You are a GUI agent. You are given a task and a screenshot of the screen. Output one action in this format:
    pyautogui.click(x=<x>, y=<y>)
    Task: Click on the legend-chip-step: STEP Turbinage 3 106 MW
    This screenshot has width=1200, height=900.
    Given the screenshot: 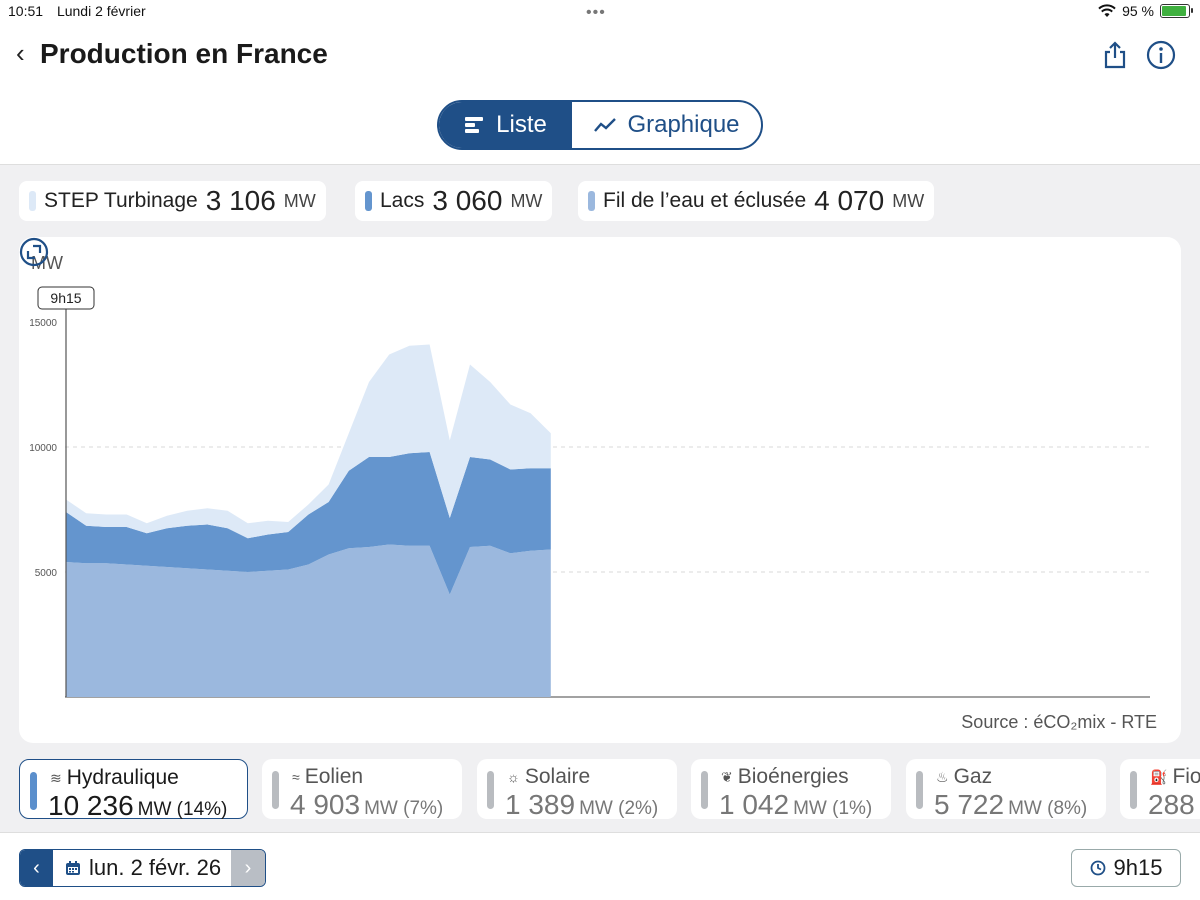 What is the action you would take?
    pyautogui.click(x=172, y=201)
    